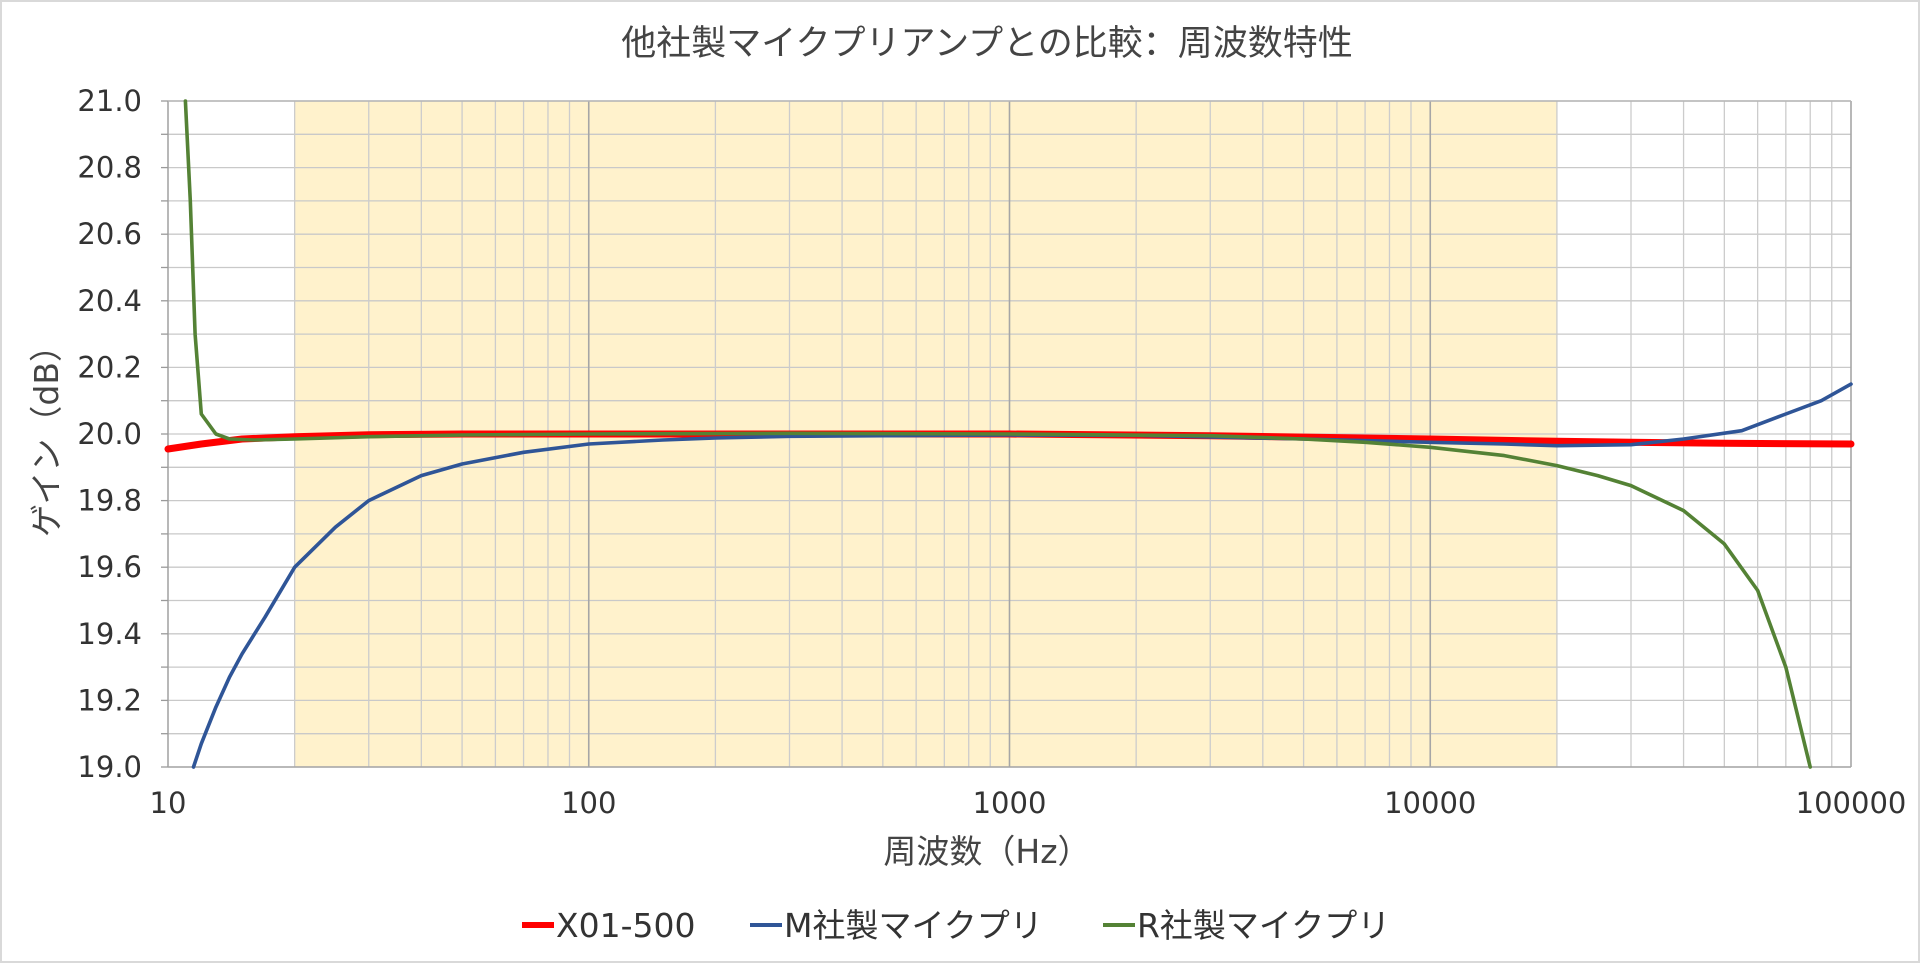 The height and width of the screenshot is (963, 1920). Describe the element at coordinates (1010, 803) in the screenshot. I see `x-tick-label: 1000` at that location.